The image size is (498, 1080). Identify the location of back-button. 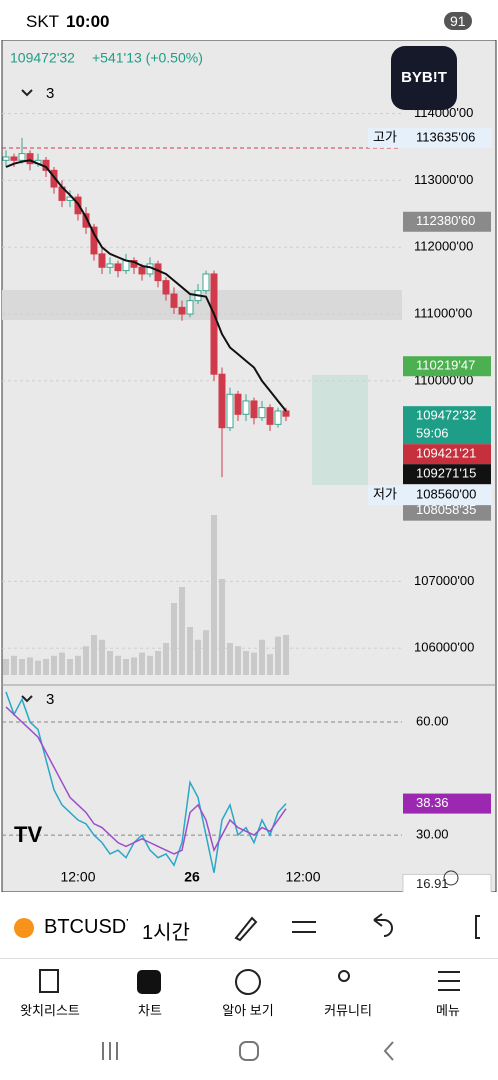
(388, 1051).